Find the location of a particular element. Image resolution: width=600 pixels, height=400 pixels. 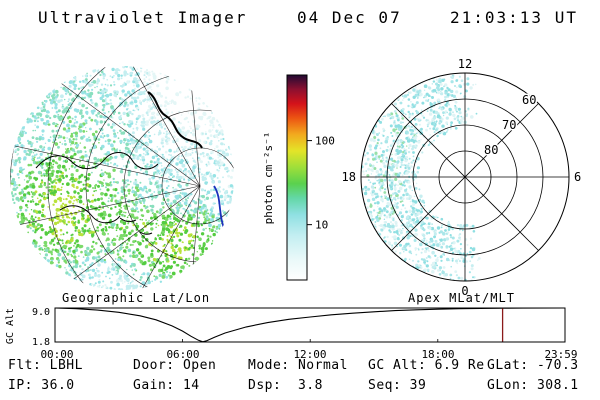

time-axis-ticks is located at coordinates (310, 340).